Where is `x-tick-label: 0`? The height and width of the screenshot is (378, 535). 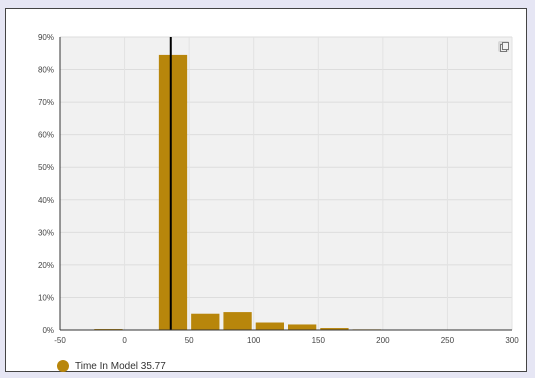 x-tick-label: 0 is located at coordinates (124, 340).